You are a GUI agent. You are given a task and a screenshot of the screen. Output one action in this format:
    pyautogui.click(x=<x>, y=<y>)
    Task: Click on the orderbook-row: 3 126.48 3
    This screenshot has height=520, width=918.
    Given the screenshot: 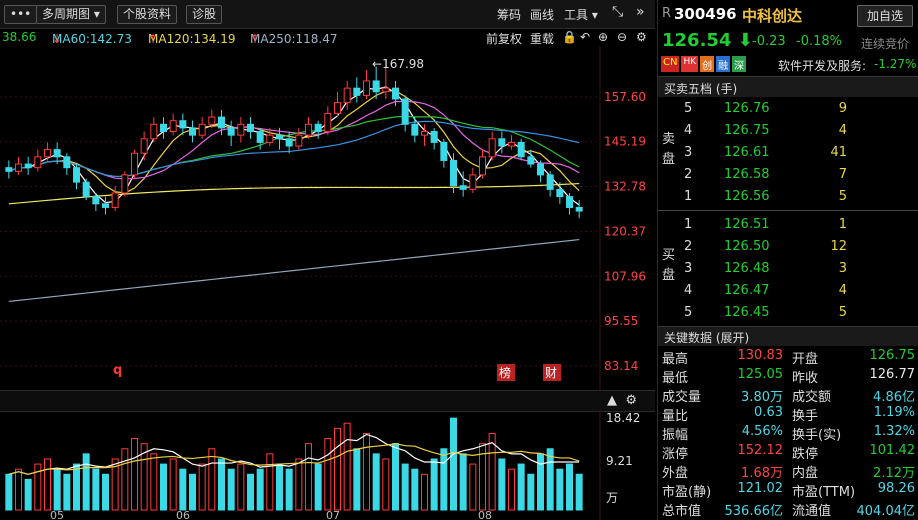 What is the action you would take?
    pyautogui.click(x=788, y=269)
    